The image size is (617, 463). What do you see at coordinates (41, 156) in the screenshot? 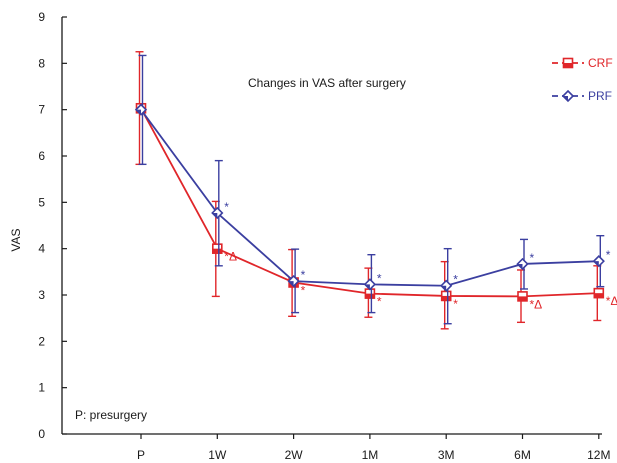
I see `y-tick-label: 6` at bounding box center [41, 156].